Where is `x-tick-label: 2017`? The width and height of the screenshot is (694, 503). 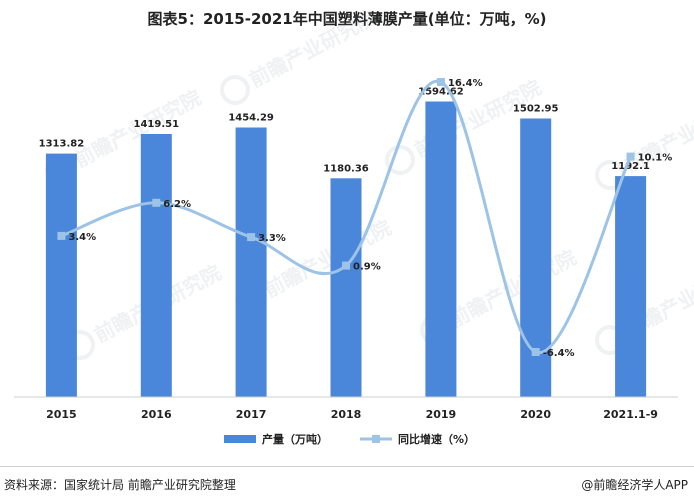 x-tick-label: 2017 is located at coordinates (251, 414).